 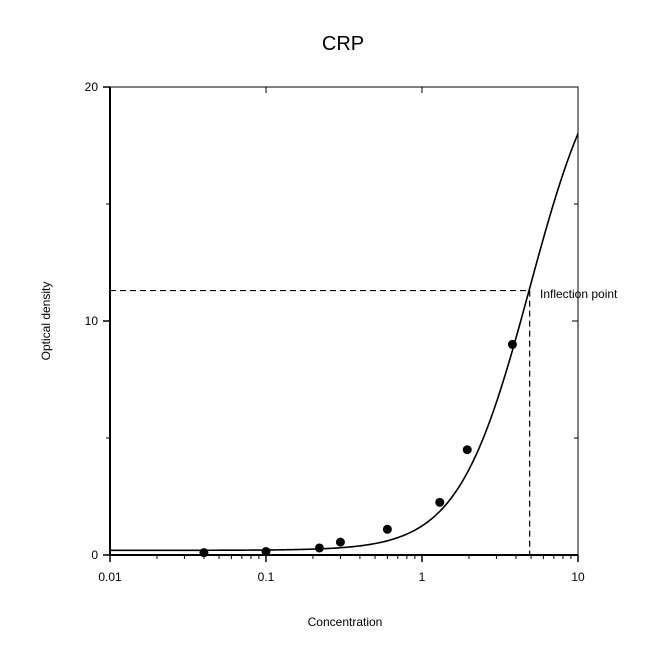 What do you see at coordinates (94, 555) in the screenshot?
I see `y-tick-label: 0` at bounding box center [94, 555].